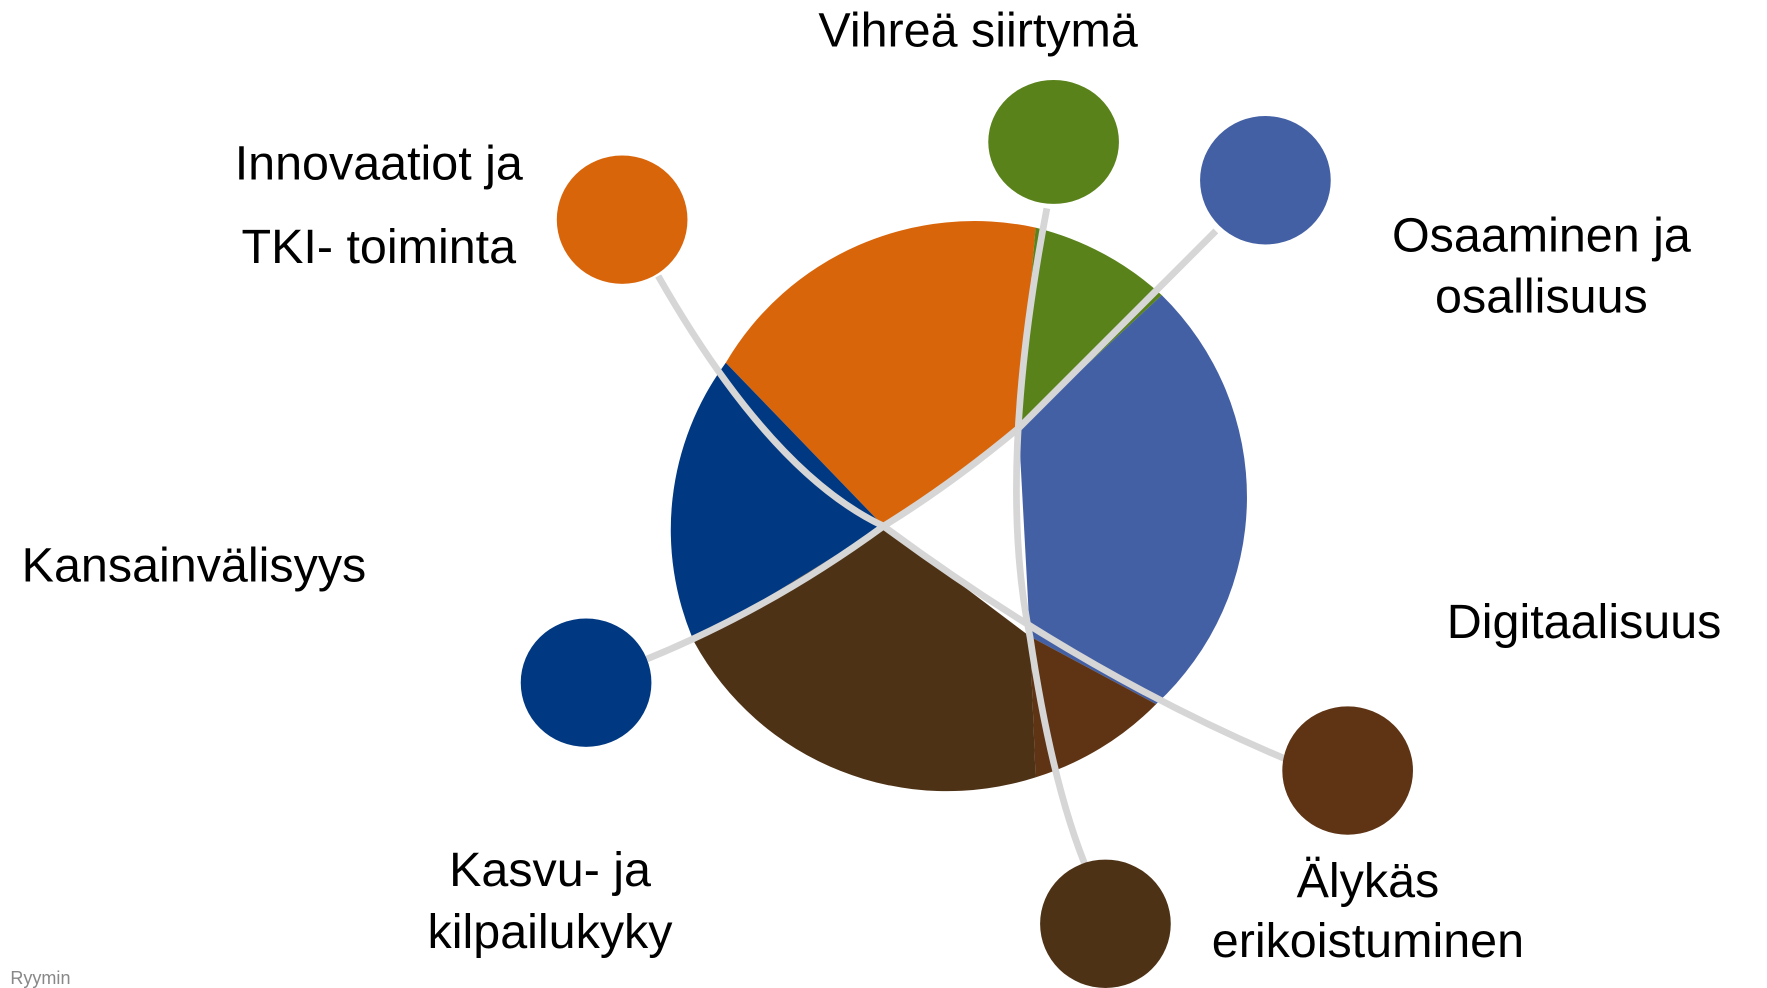  What do you see at coordinates (777, 502) in the screenshot?
I see `segment-navy` at bounding box center [777, 502].